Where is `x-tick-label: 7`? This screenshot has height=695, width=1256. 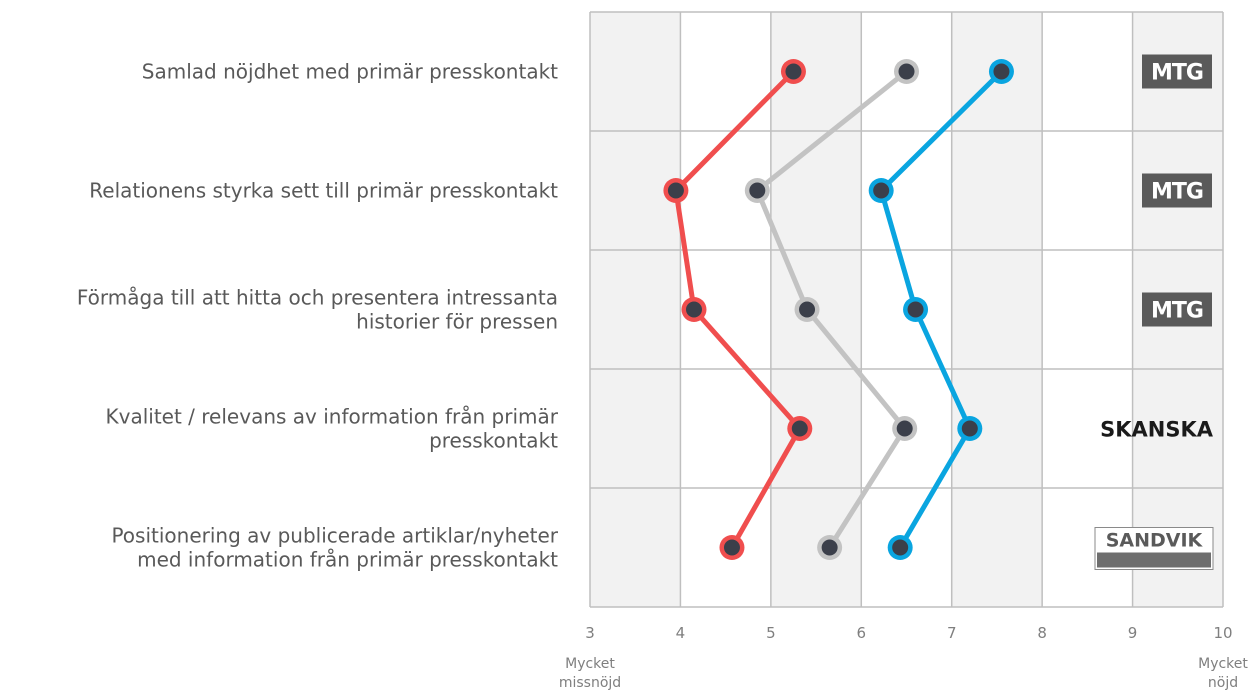 x-tick-label: 7 is located at coordinates (952, 633).